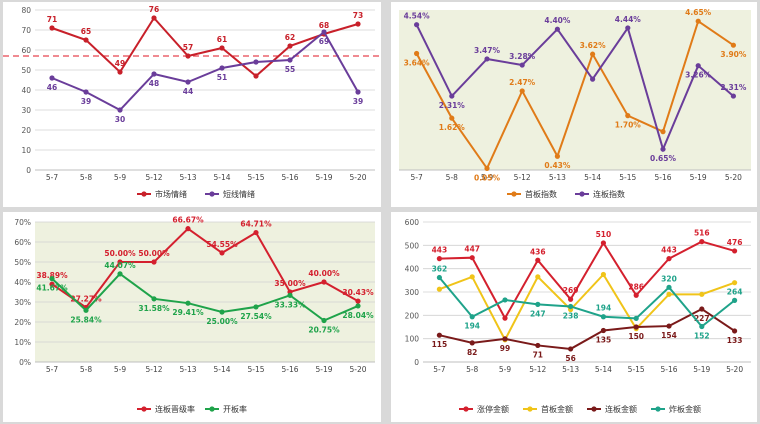 This screenshot has height=424, width=760. What do you see at coordinates (472, 249) in the screenshot?
I see `data-label: 447` at bounding box center [472, 249].